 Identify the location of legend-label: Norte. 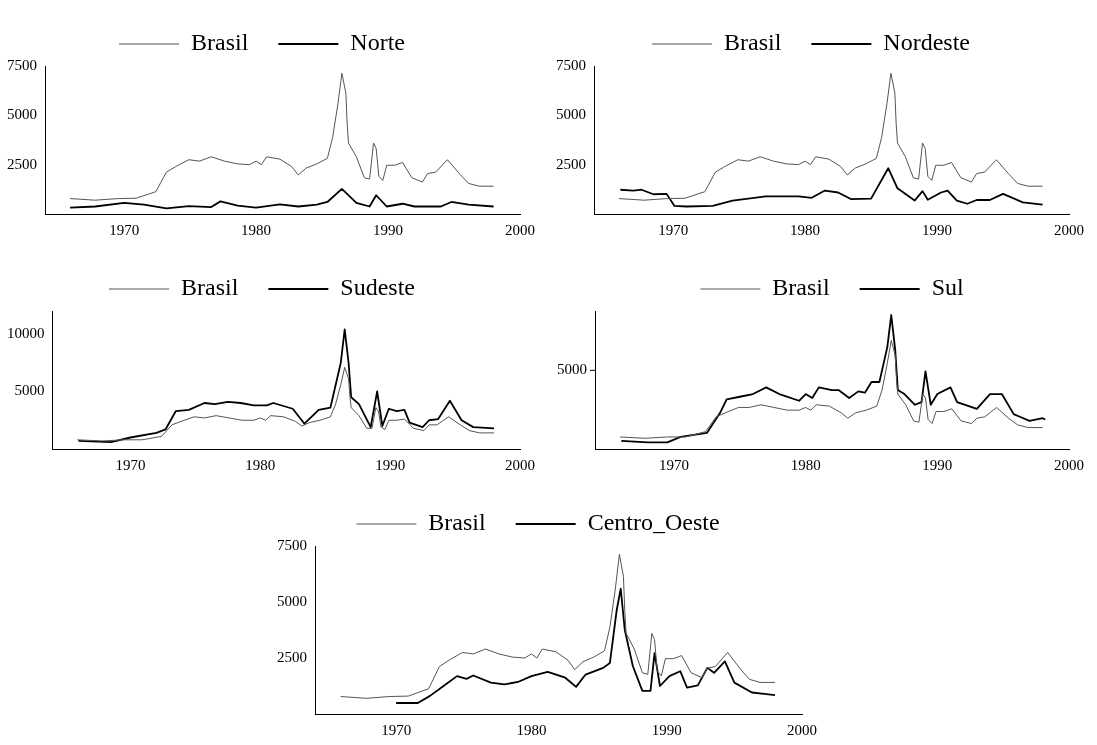
(377, 42).